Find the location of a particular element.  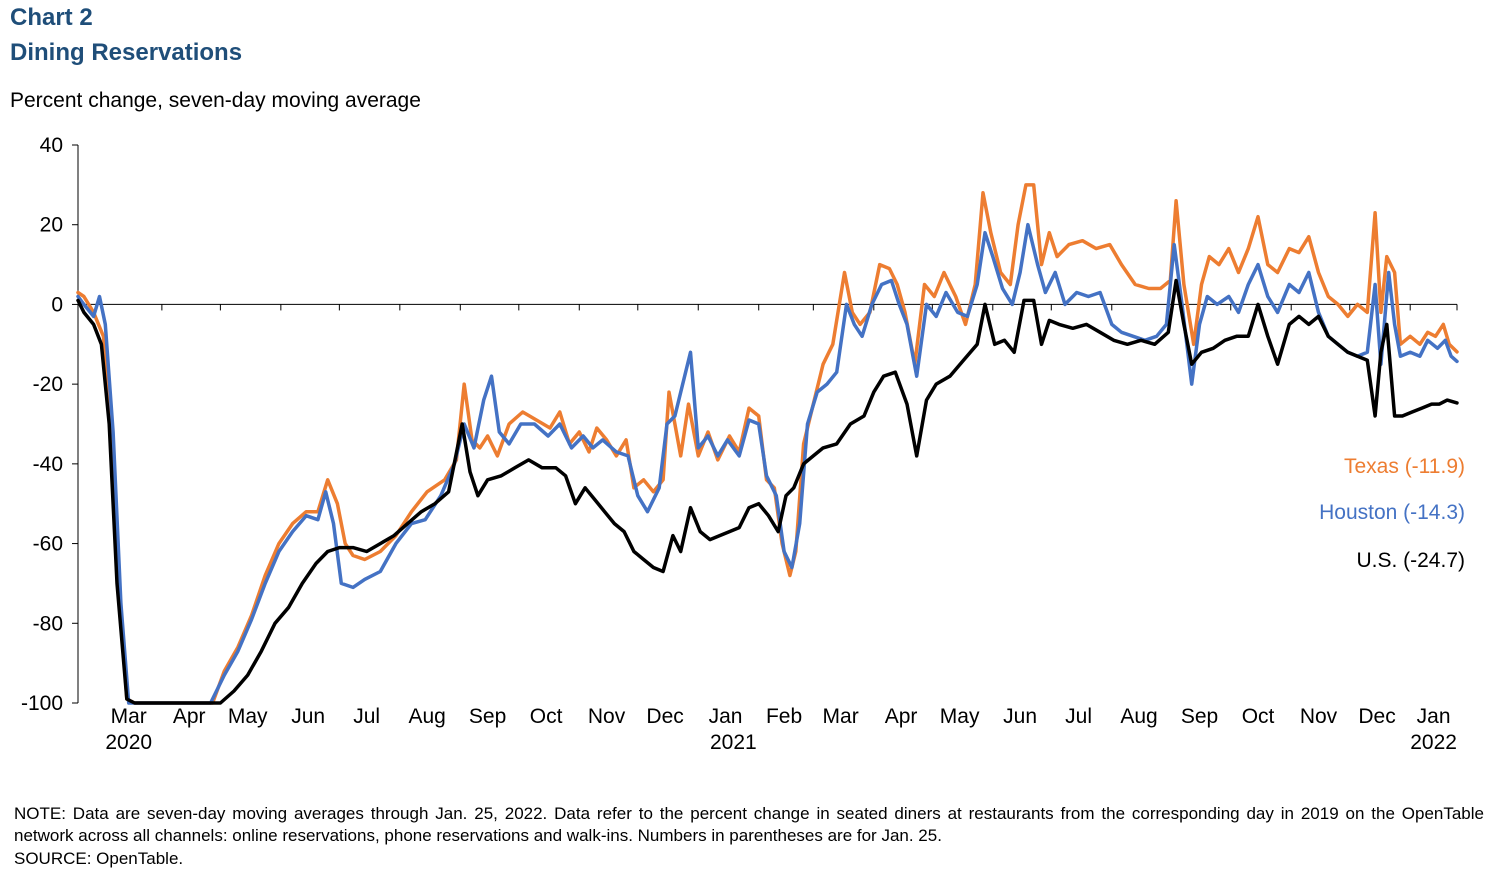

y-tick-label: -100 is located at coordinates (42, 703).